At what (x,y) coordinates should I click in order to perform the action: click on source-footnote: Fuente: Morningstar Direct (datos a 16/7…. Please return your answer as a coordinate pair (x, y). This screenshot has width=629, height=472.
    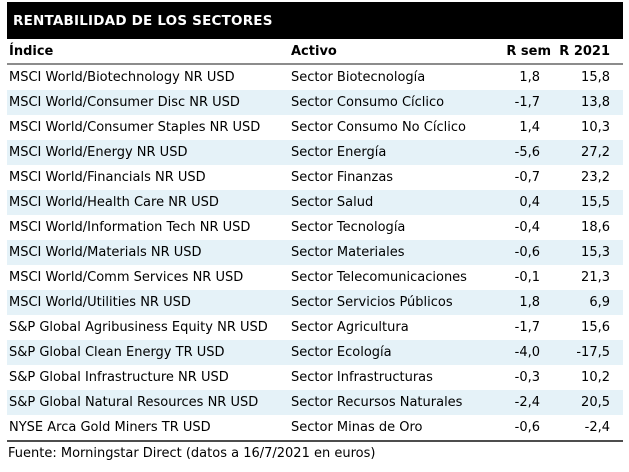
    Looking at the image, I should click on (192, 453).